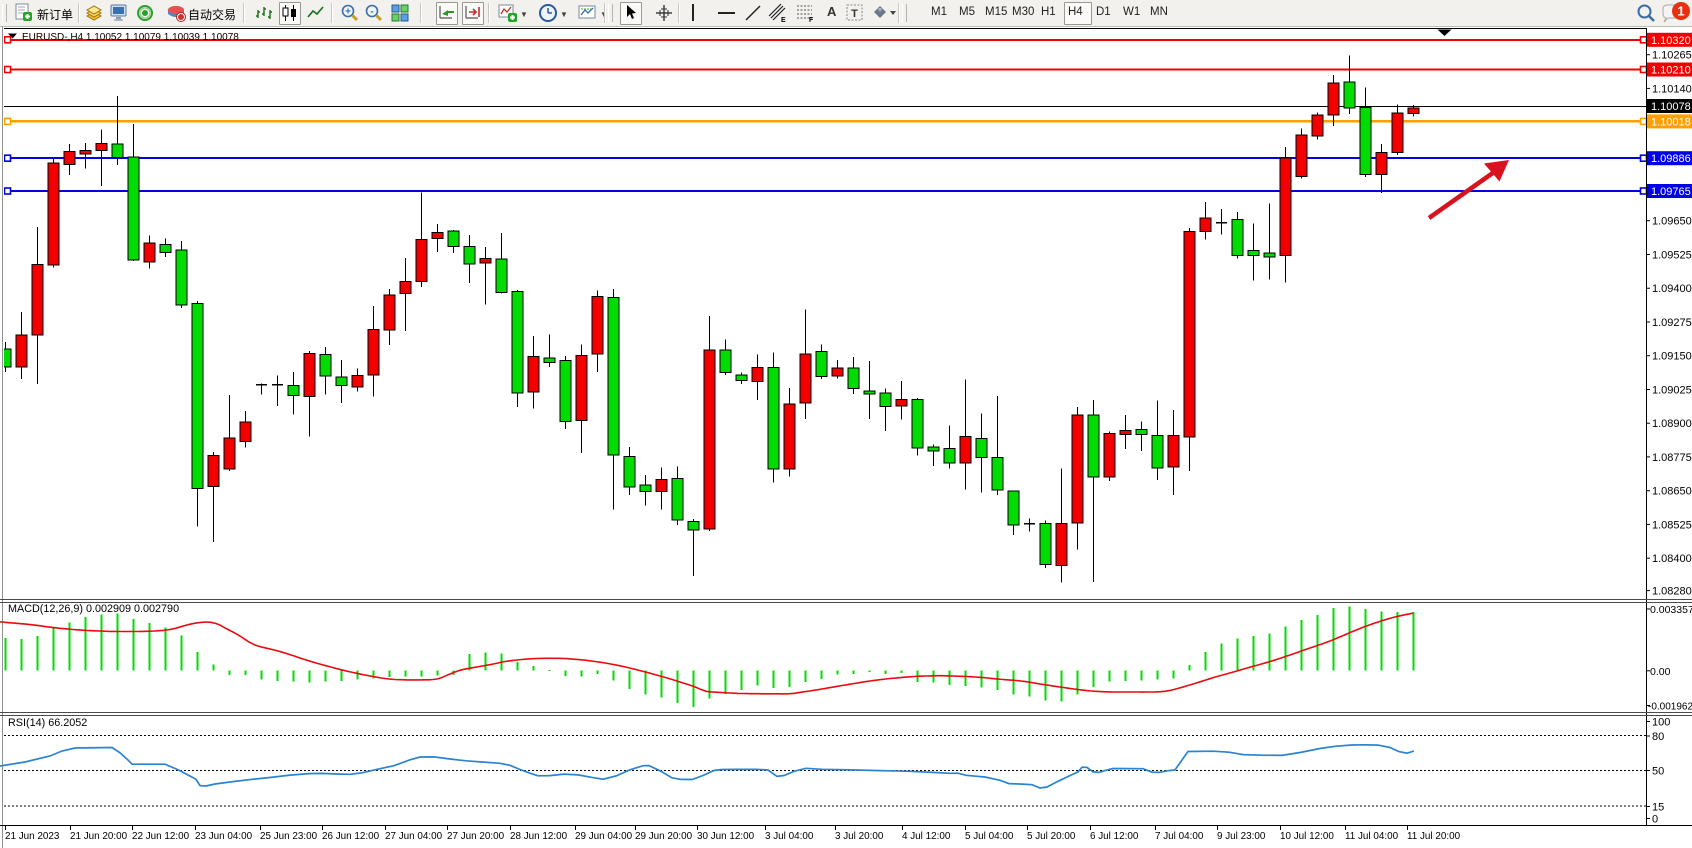 The image size is (1692, 848). Describe the element at coordinates (604, 836) in the screenshot. I see `svg-text: 29 Jun 04:00` at that location.